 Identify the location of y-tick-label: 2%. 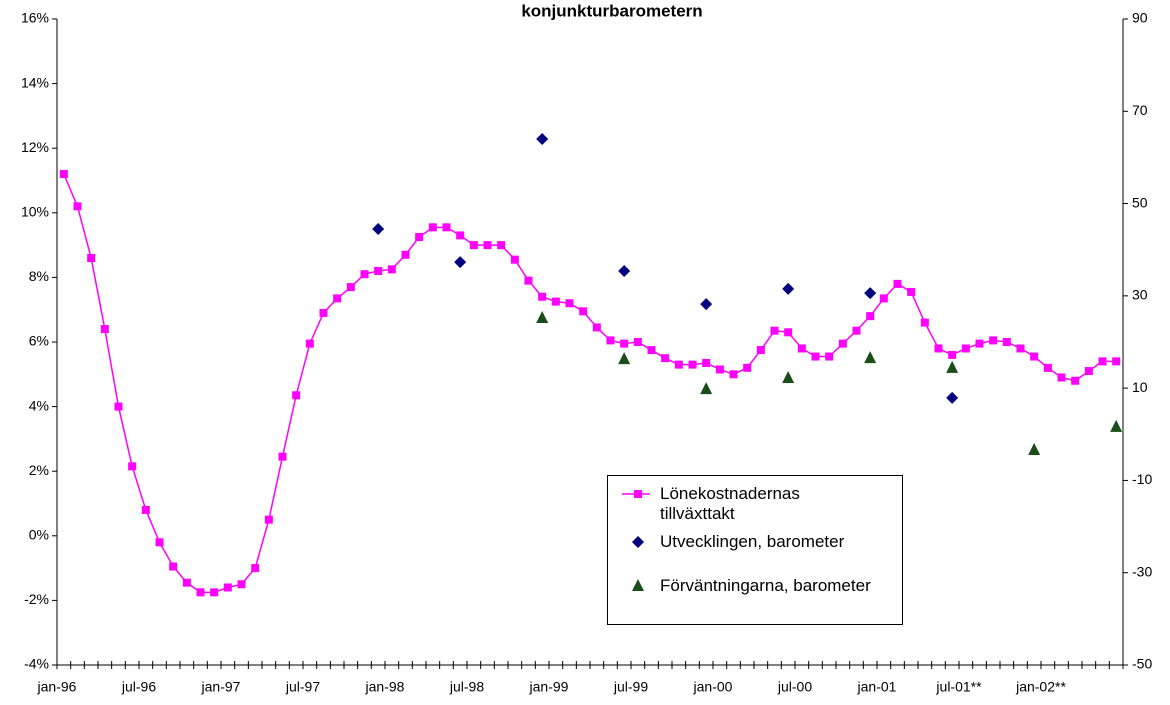
(39, 470).